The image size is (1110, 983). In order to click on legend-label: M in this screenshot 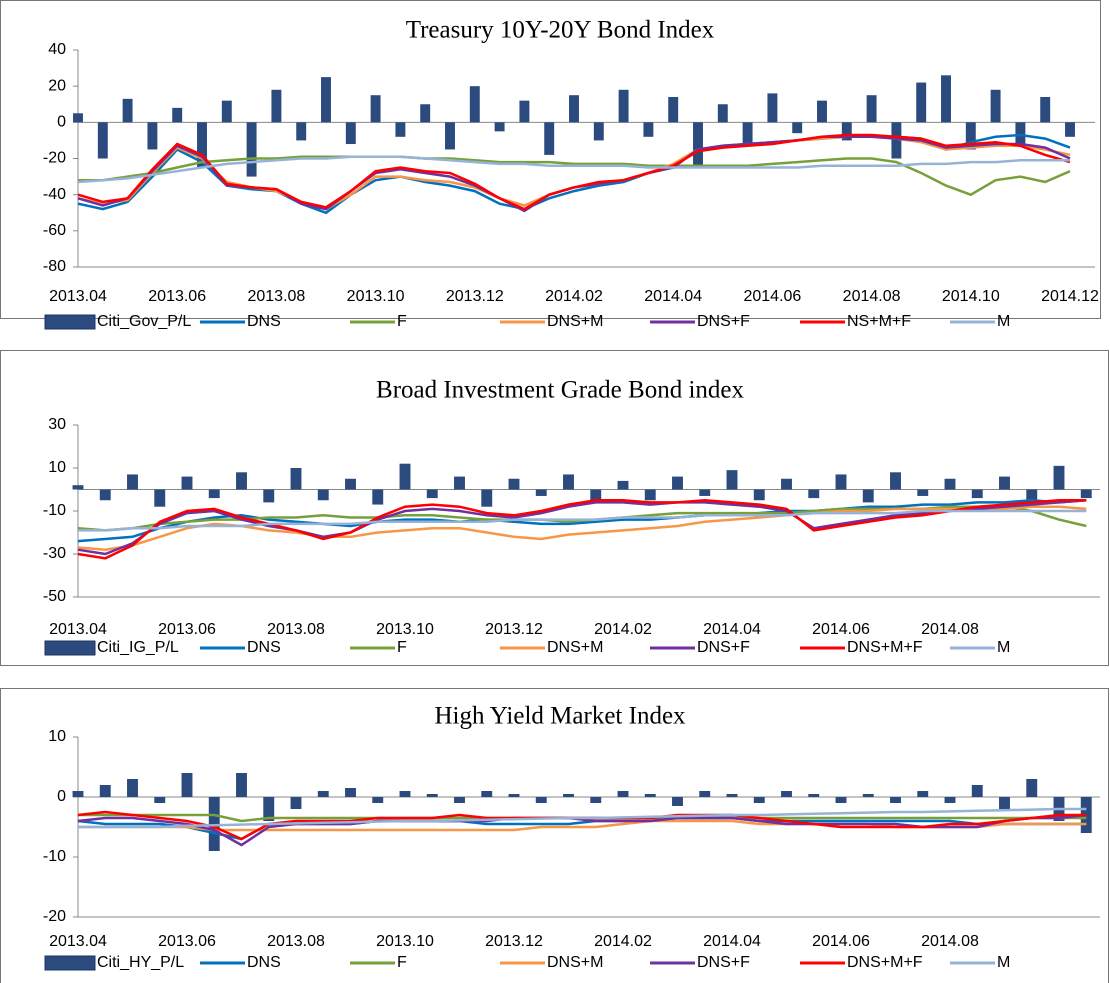, I will do `click(1003, 647)`.